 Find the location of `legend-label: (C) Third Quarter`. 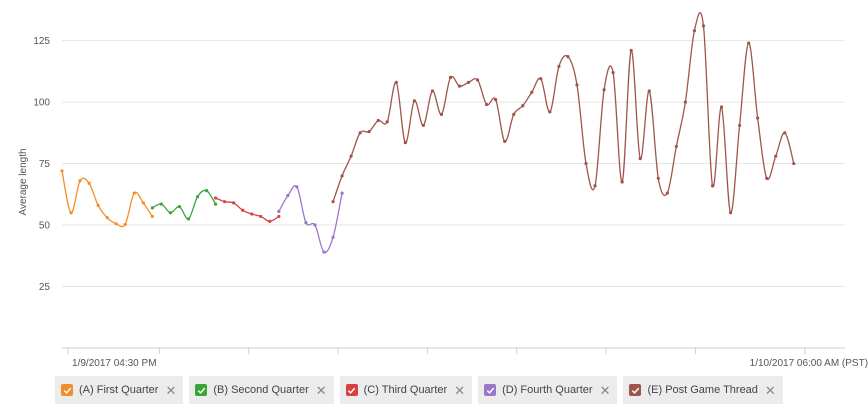

legend-label: (C) Third Quarter is located at coordinates (405, 390).